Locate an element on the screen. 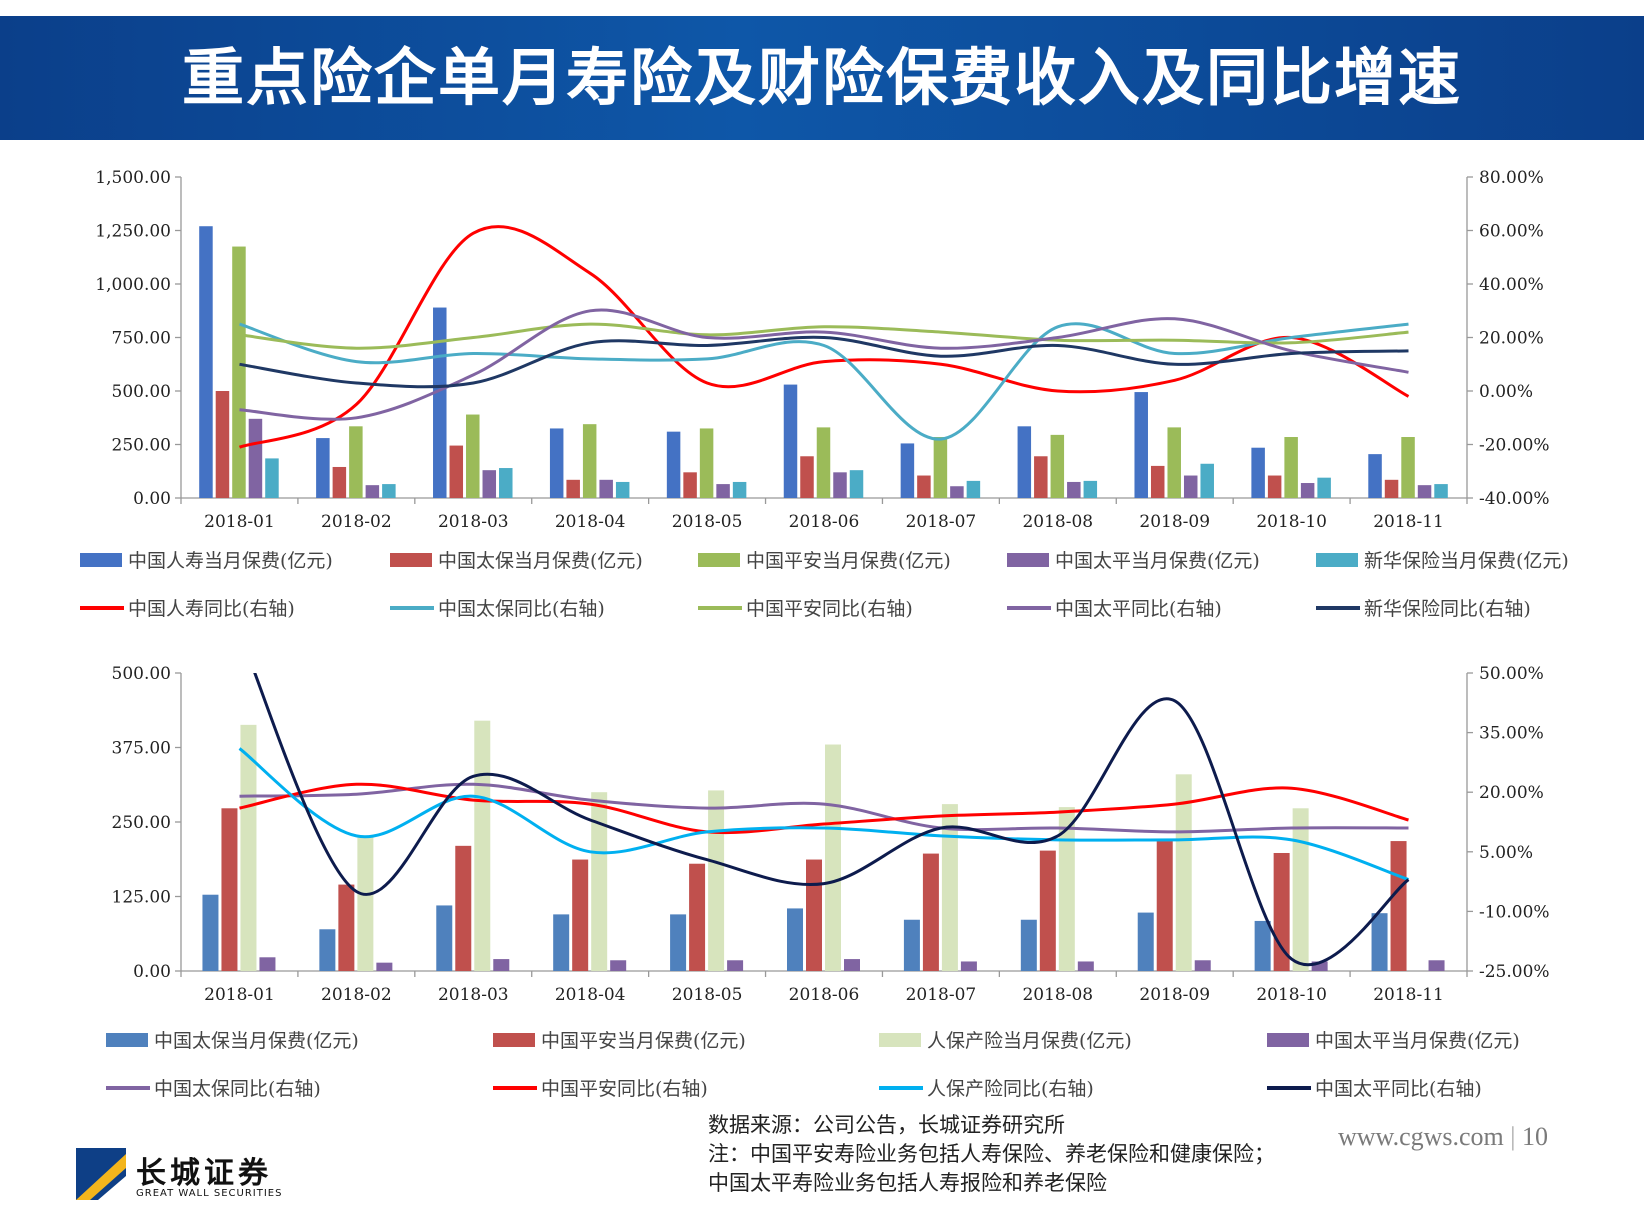 This screenshot has height=1211, width=1644. great-wall-logo-icon is located at coordinates (101, 1174).